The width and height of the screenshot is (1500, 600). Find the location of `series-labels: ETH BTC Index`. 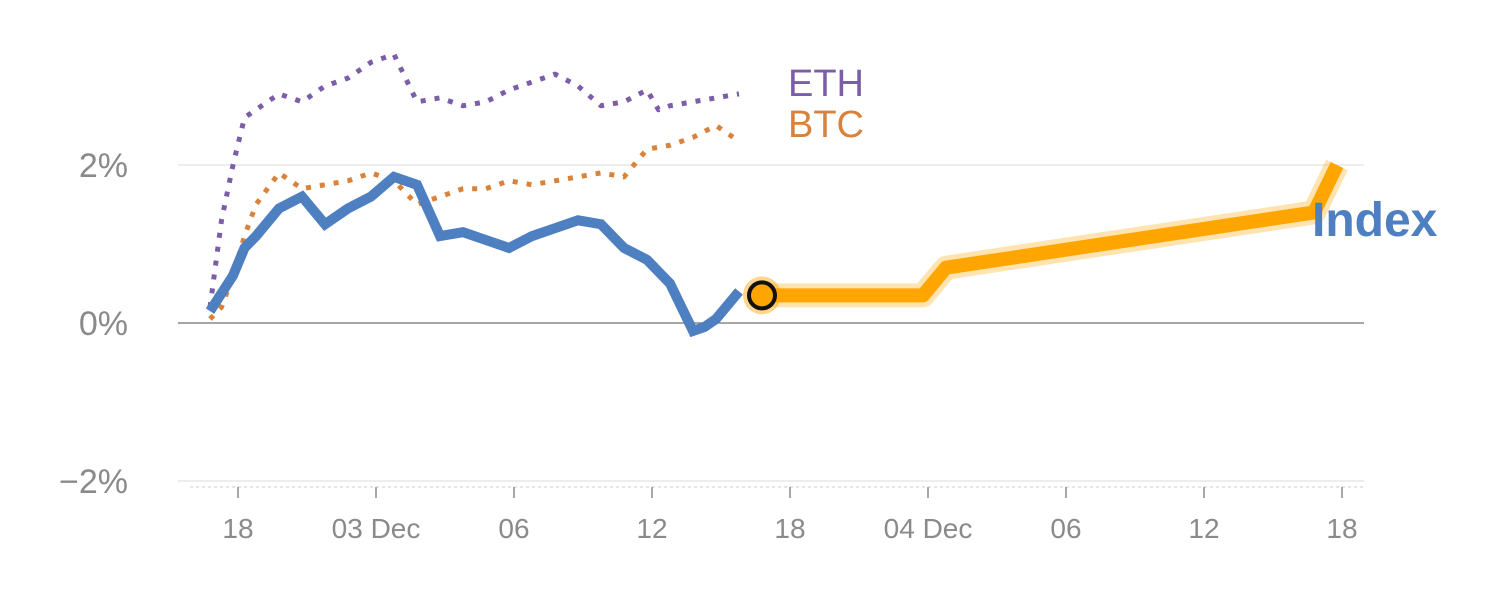

series-labels: ETH BTC Index is located at coordinates (1113, 155).